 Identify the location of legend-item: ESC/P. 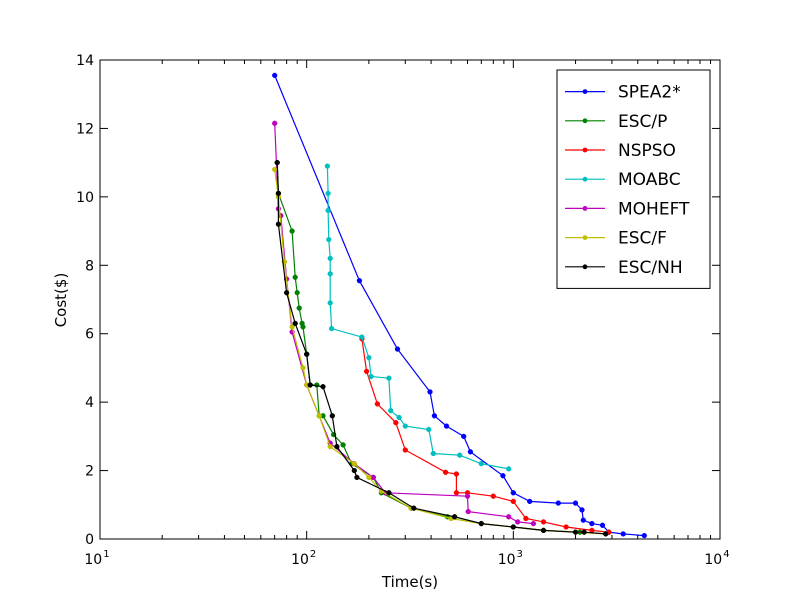
(616, 122).